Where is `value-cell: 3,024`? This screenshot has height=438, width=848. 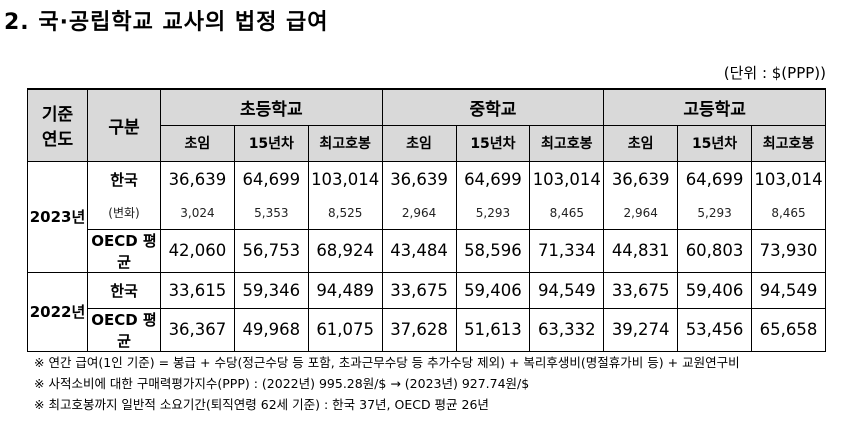
value-cell: 3,024 is located at coordinates (197, 213).